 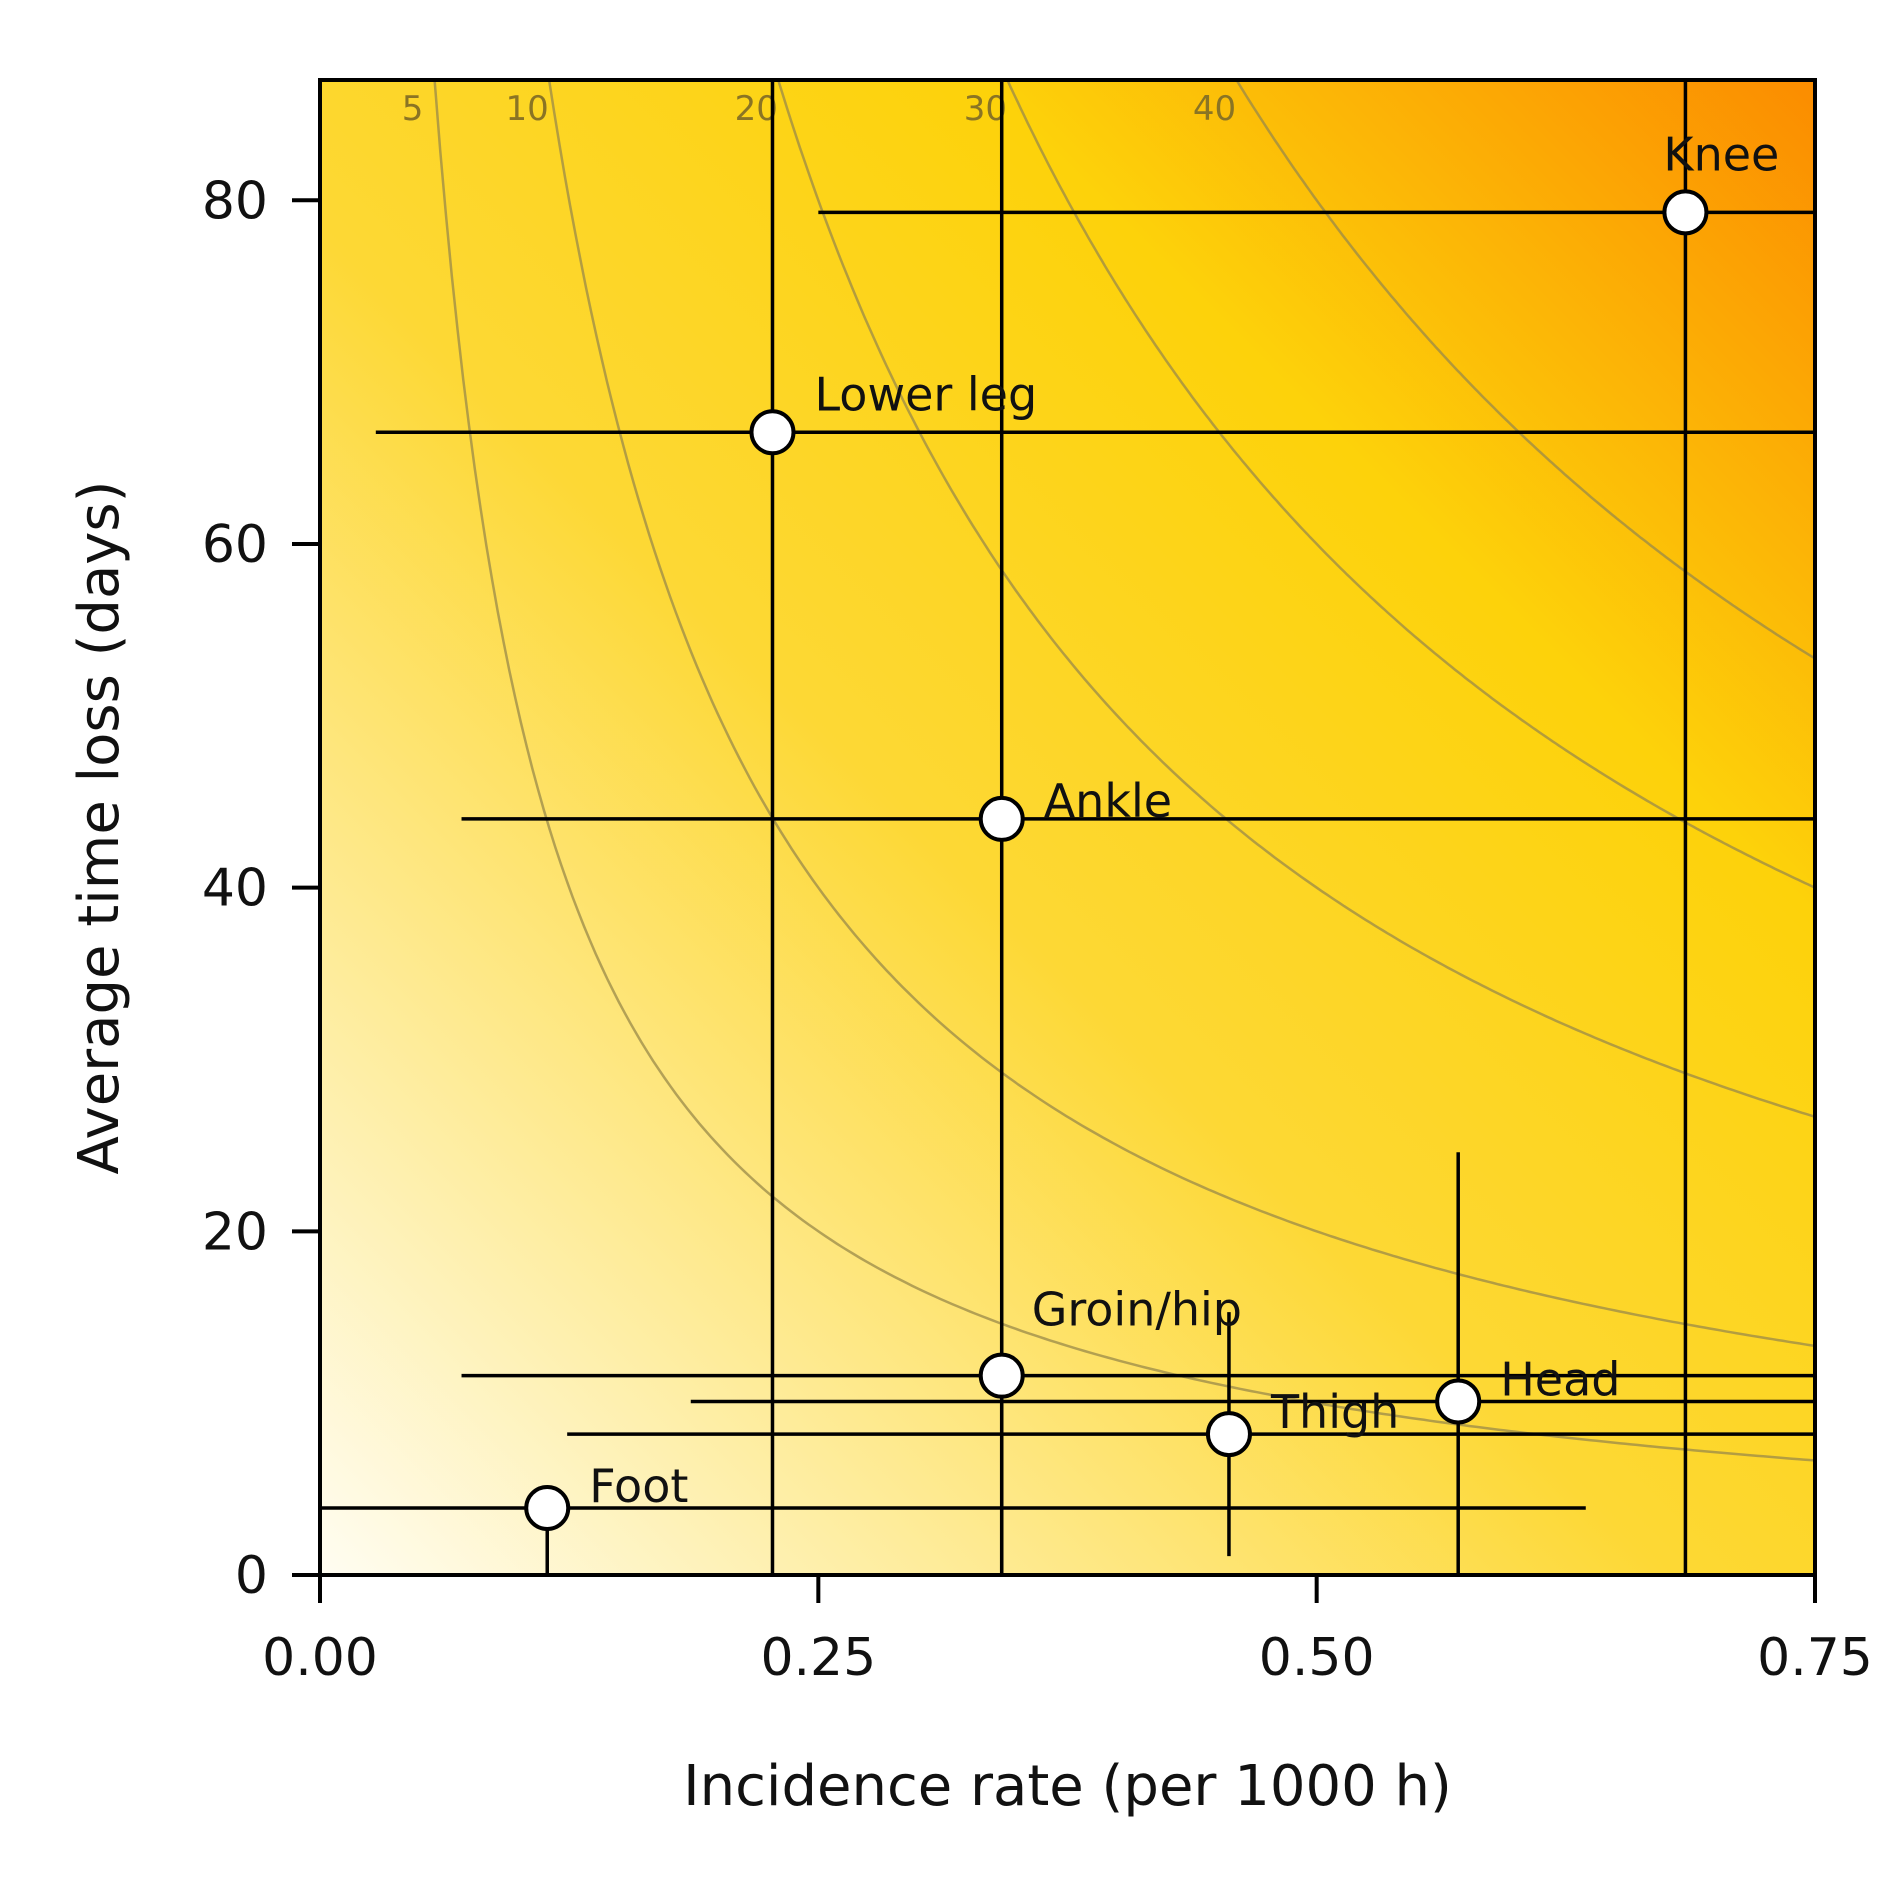 I want to click on contour-label-30: 30, so click(x=985, y=109).